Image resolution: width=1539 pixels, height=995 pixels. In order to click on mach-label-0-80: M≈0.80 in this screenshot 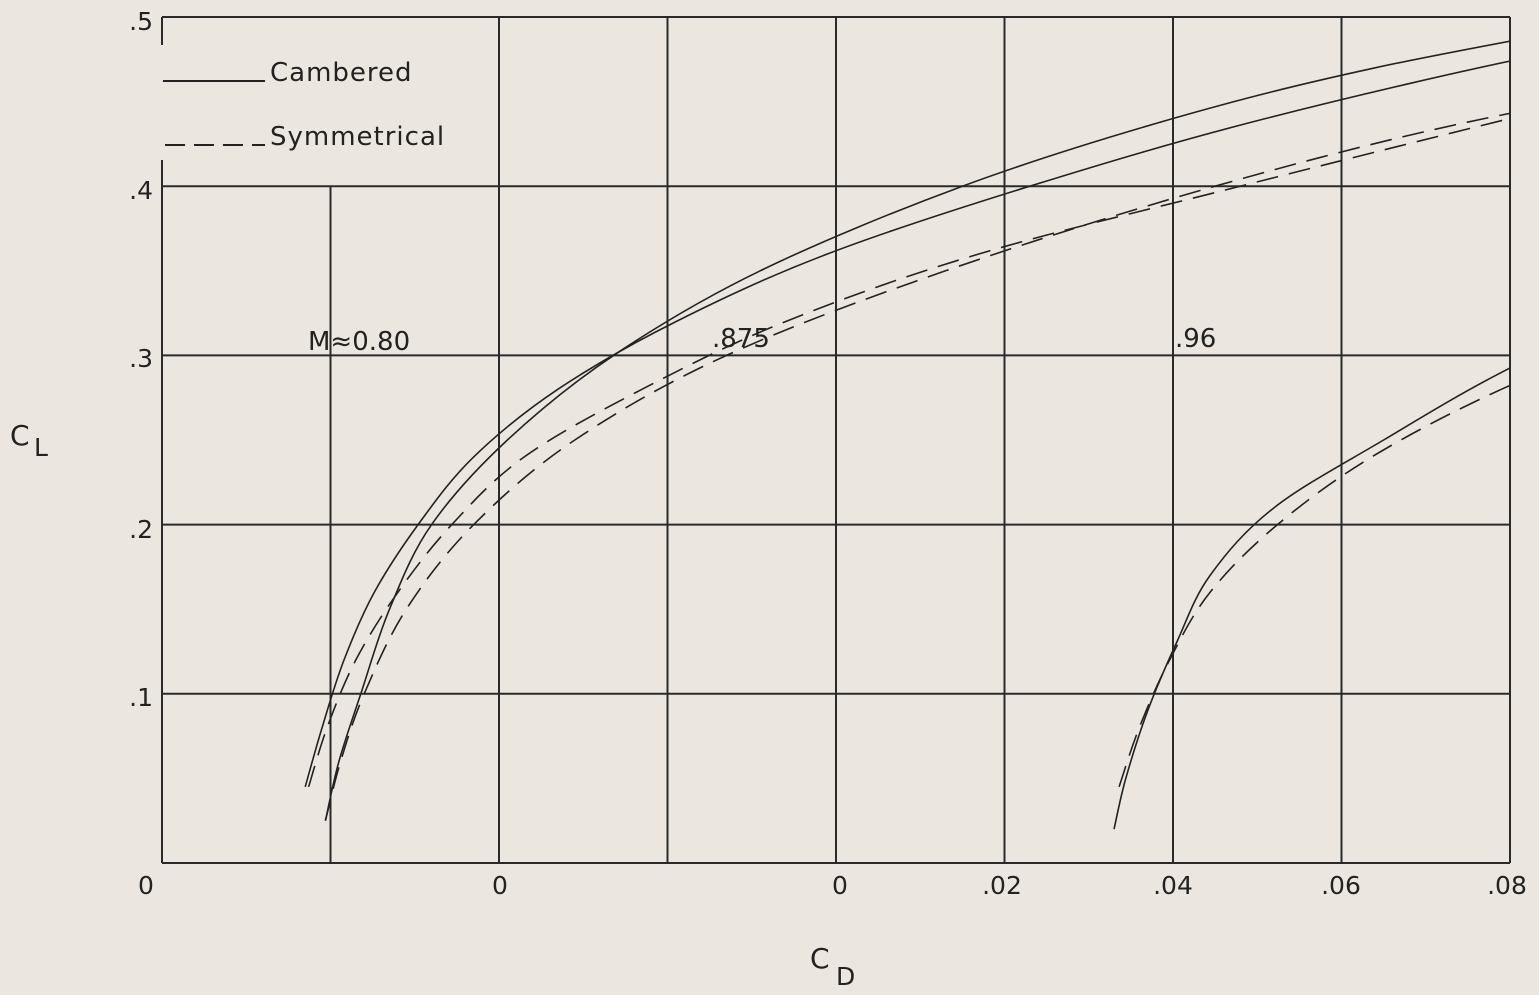, I will do `click(359, 342)`.